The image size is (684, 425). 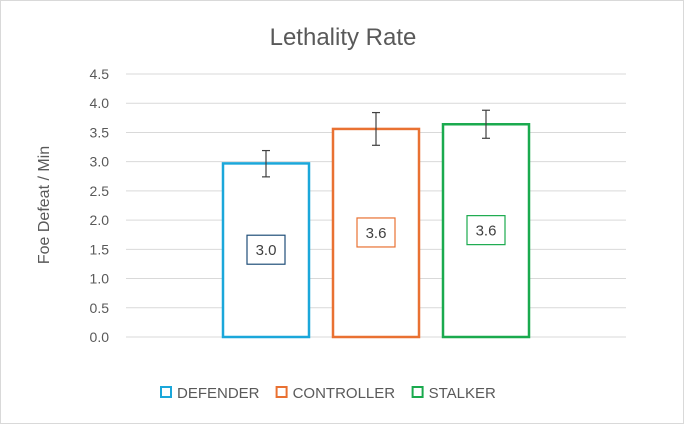 I want to click on error-bars, so click(x=376, y=143).